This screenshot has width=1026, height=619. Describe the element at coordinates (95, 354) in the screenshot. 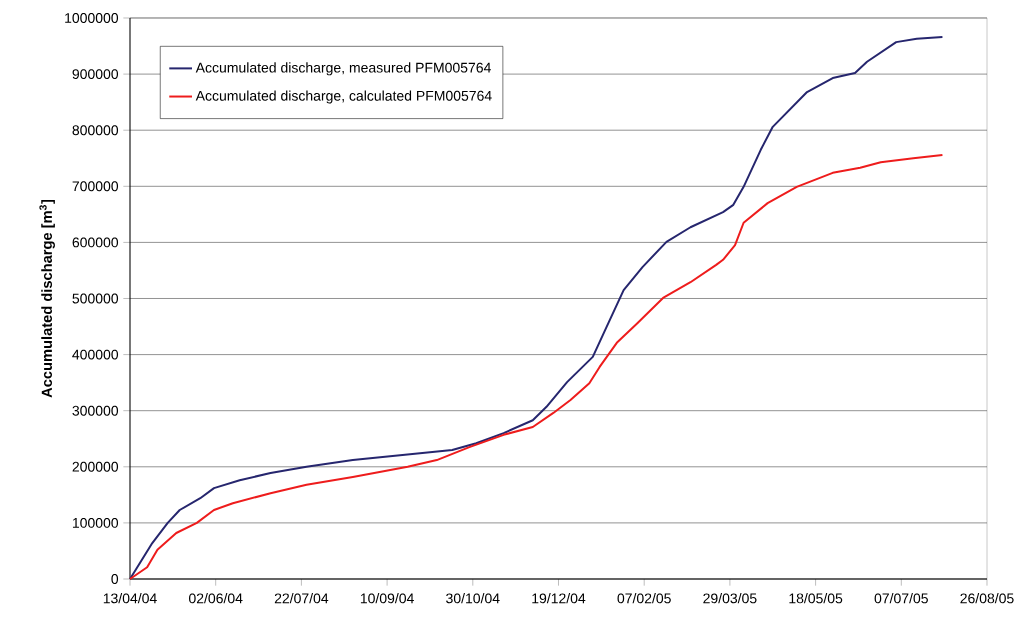

I see `y-tick-label: 400000` at that location.